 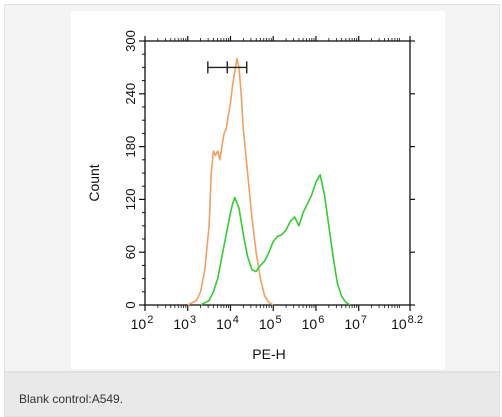 I want to click on x-tick-label: 108.2, so click(x=407, y=323).